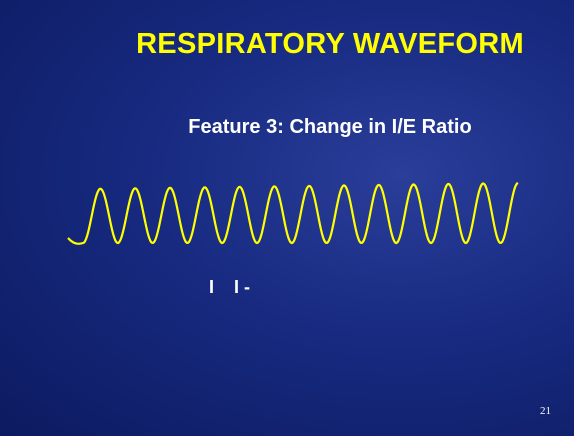 The image size is (574, 436). I want to click on slide-title: RESPIRATORY WAVEFORM, so click(330, 44).